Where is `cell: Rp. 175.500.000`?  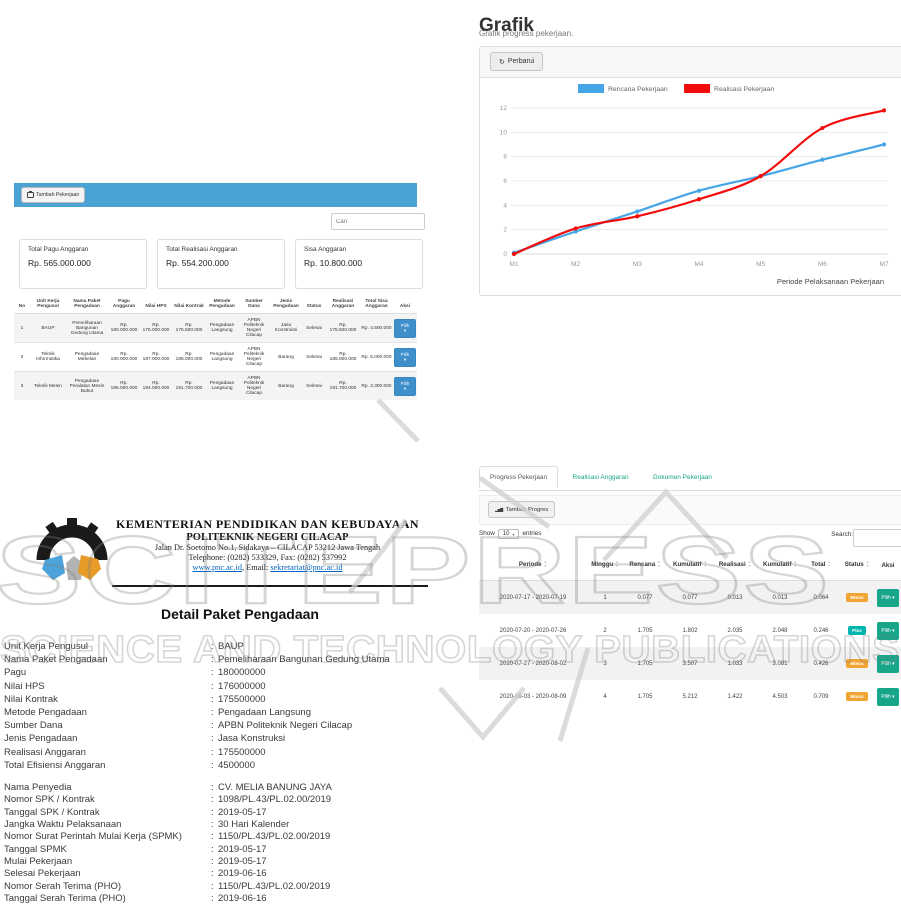
cell: Rp. 175.500.000 is located at coordinates (343, 328).